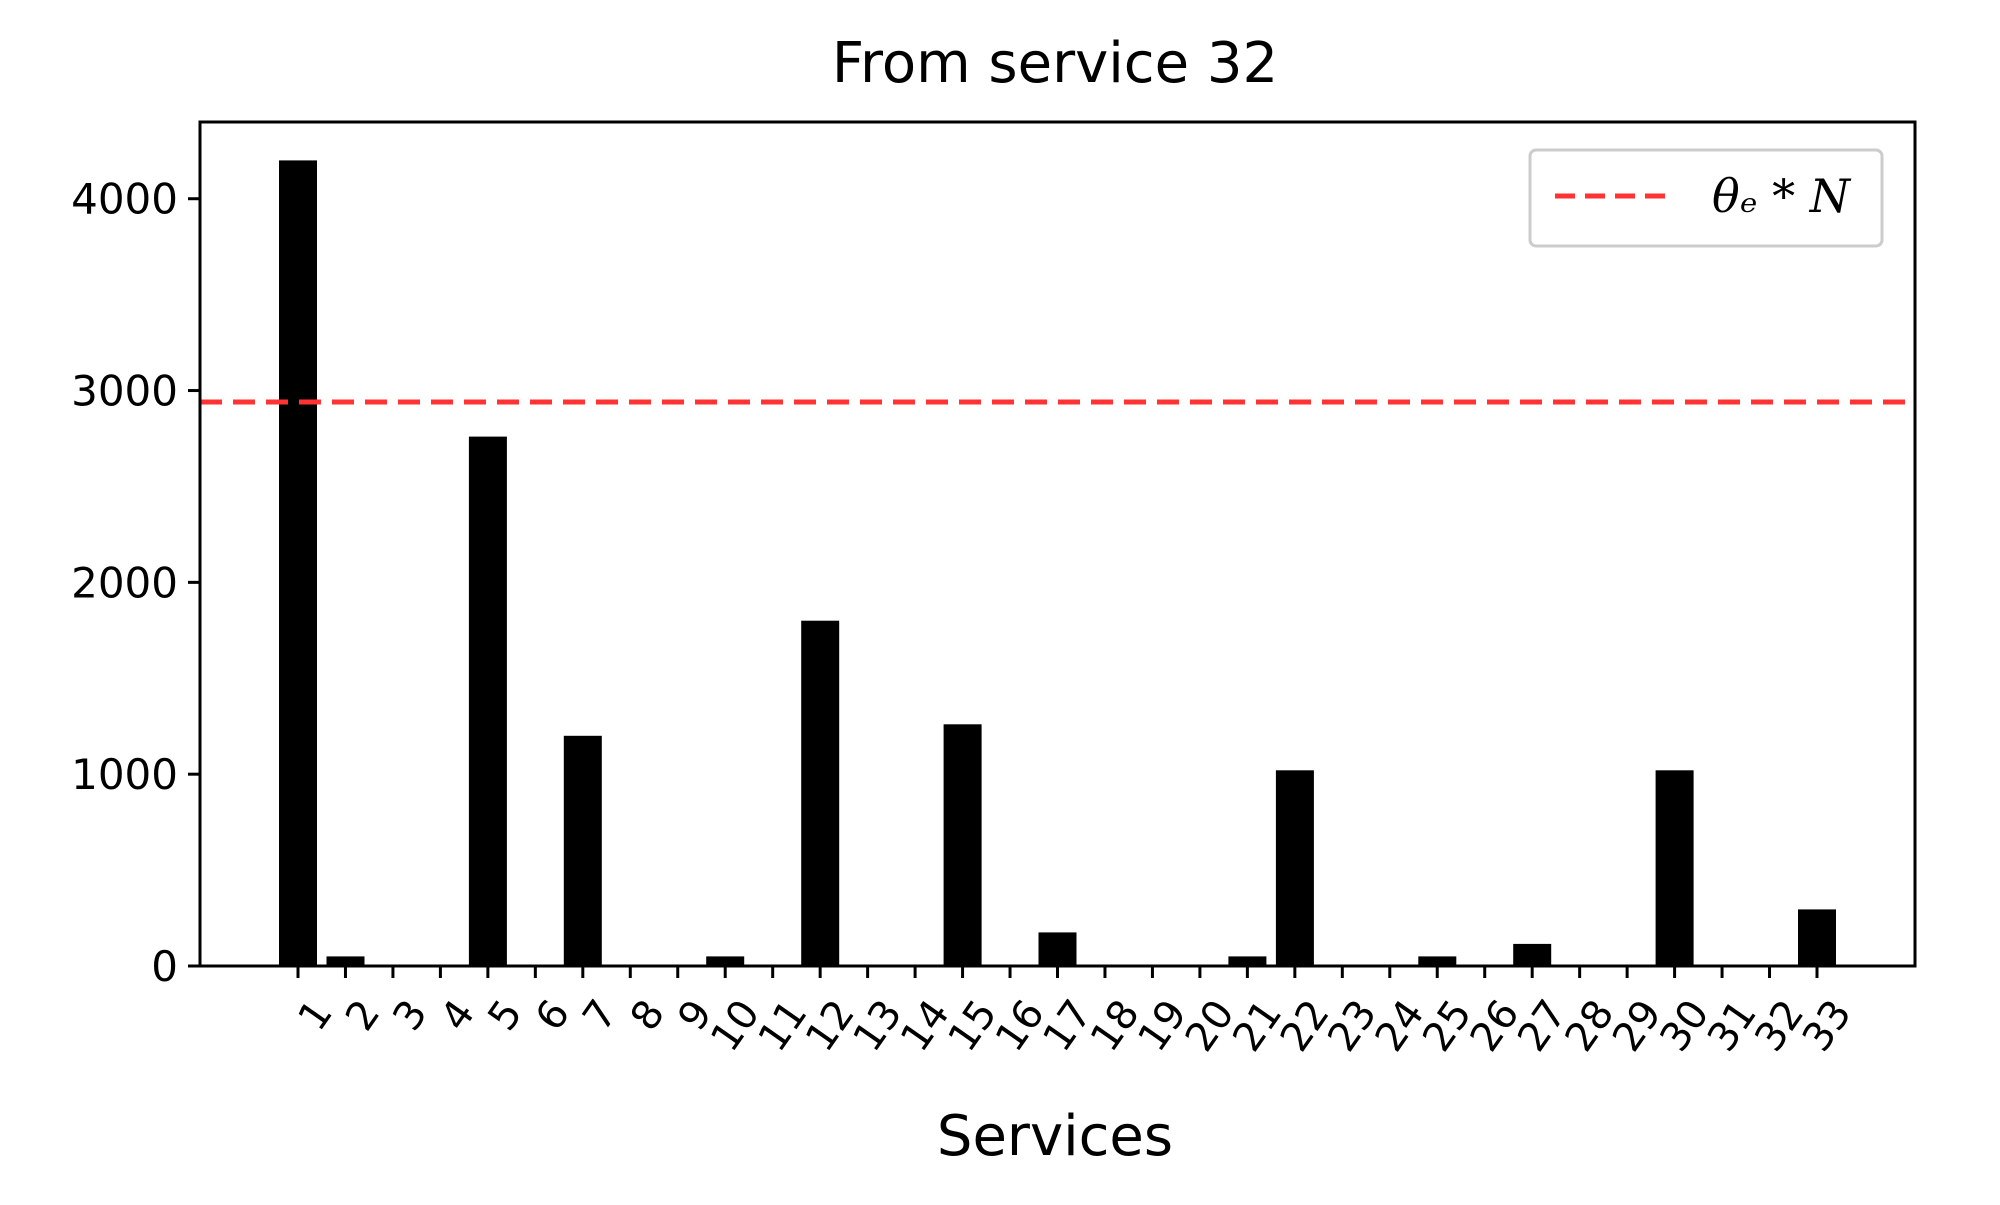  I want to click on legend-box, so click(1706, 198).